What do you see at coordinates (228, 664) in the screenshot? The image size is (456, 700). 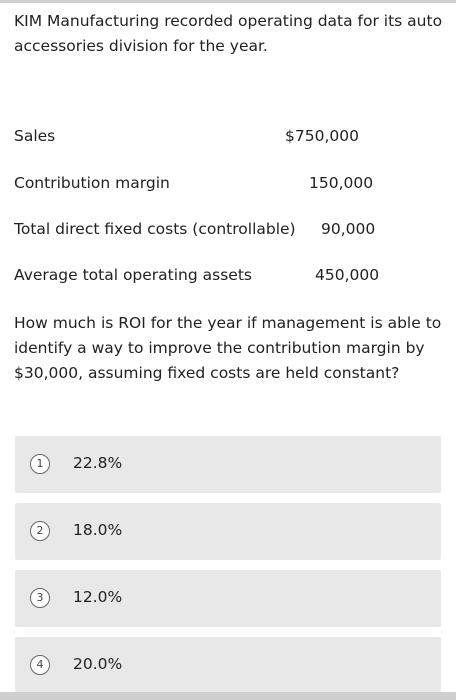 I see `answer-option-4: 4 20.0%` at bounding box center [228, 664].